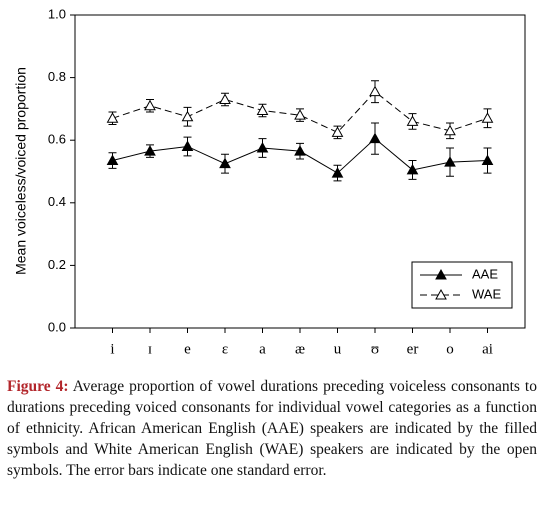 This screenshot has height=532, width=544. Describe the element at coordinates (112, 349) in the screenshot. I see `x-tick-label: i` at that location.